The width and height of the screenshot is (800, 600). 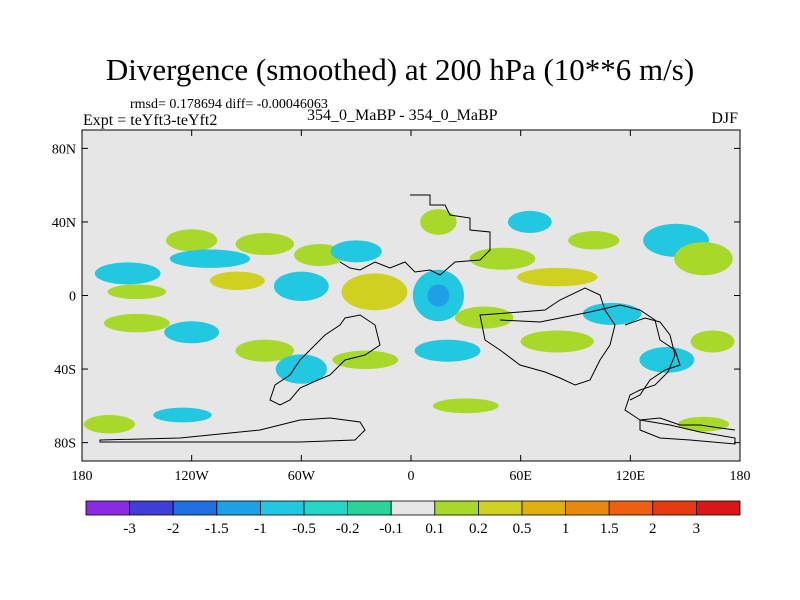 What do you see at coordinates (150, 120) in the screenshot?
I see `experiment-label: Expt = teYft3-teYft2` at bounding box center [150, 120].